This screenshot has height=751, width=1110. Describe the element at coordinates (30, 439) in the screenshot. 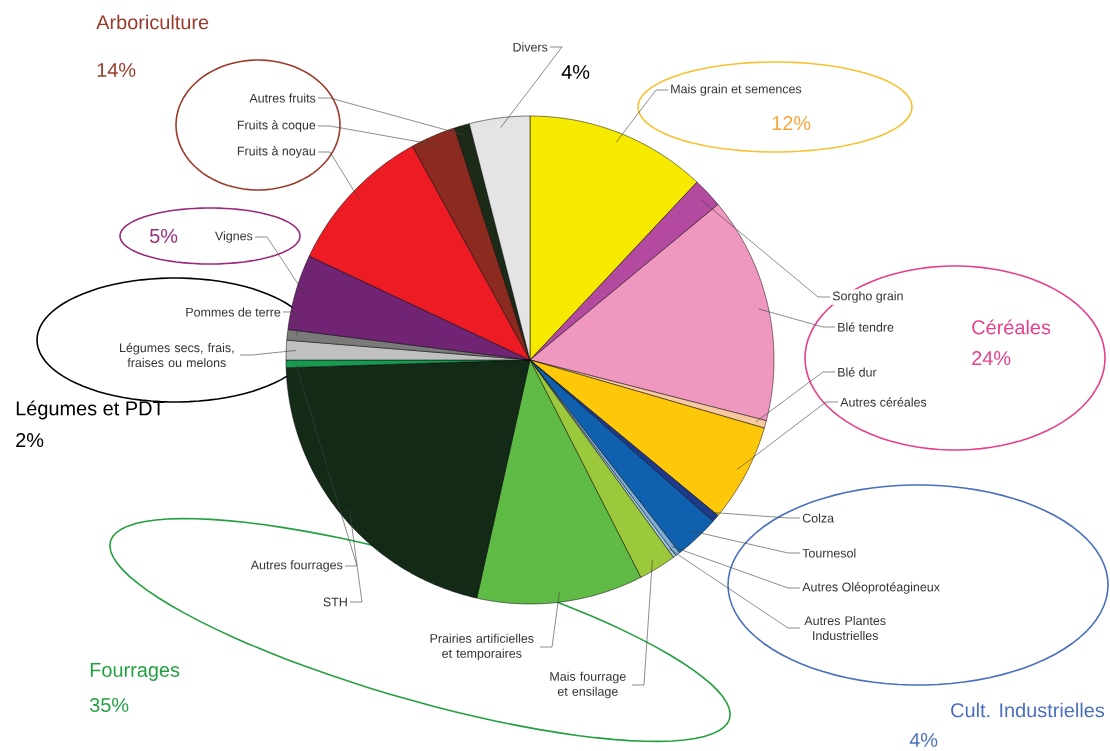

I see `text: 2%` at that location.